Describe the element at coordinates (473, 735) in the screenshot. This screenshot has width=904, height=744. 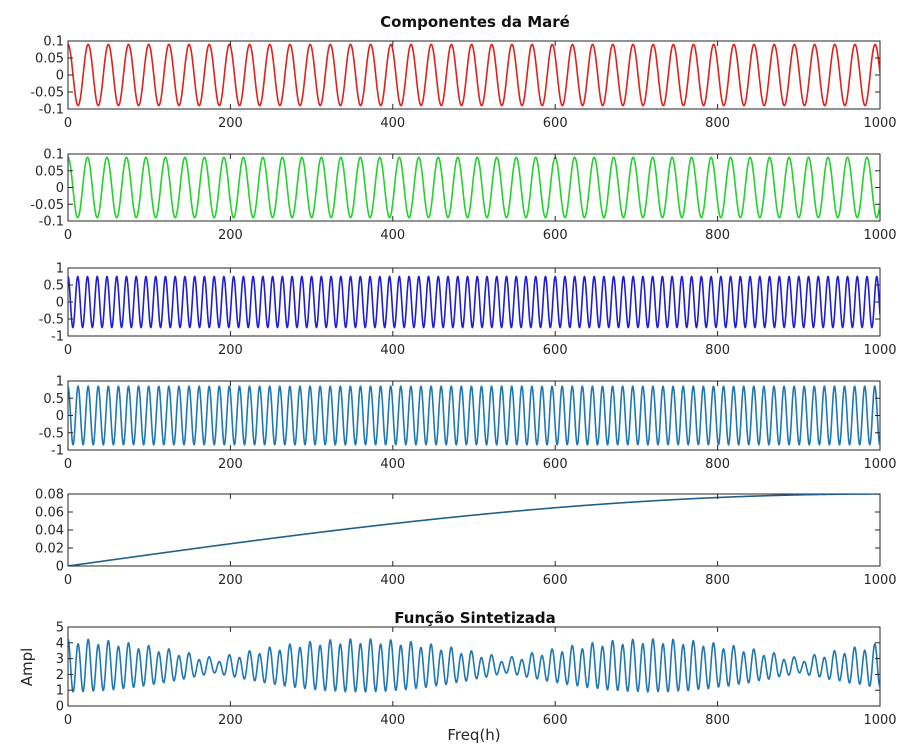
I see `x-axis-label: Freq(h)` at that location.